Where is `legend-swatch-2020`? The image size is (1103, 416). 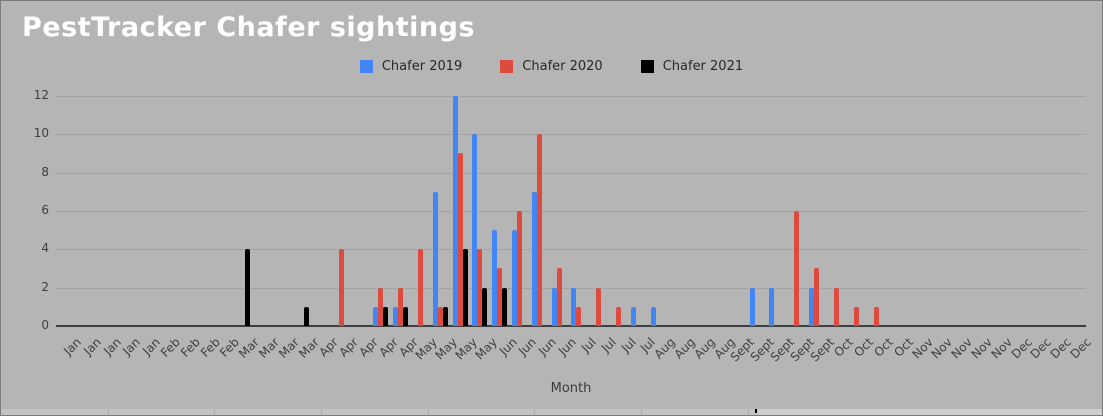 legend-swatch-2020 is located at coordinates (507, 66).